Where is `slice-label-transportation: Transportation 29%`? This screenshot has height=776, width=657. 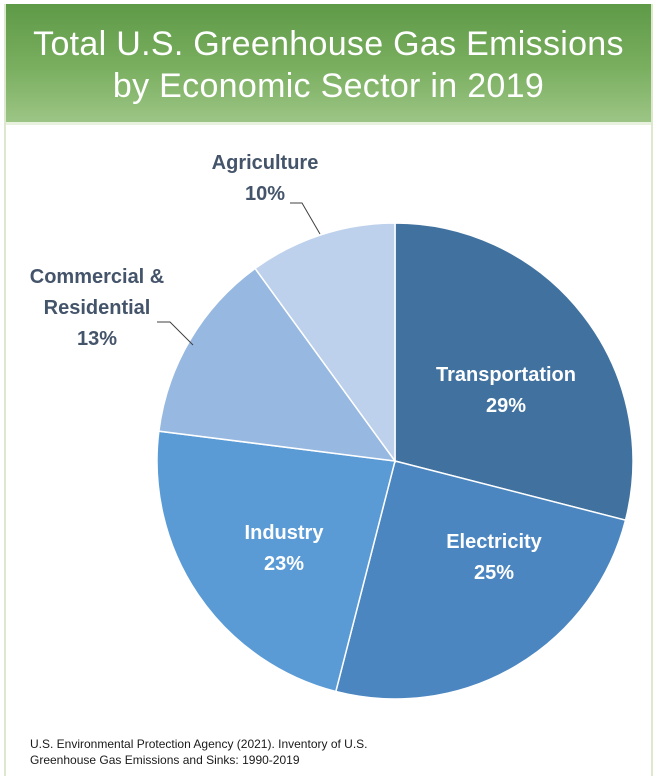
slice-label-transportation: Transportation 29% is located at coordinates (506, 390).